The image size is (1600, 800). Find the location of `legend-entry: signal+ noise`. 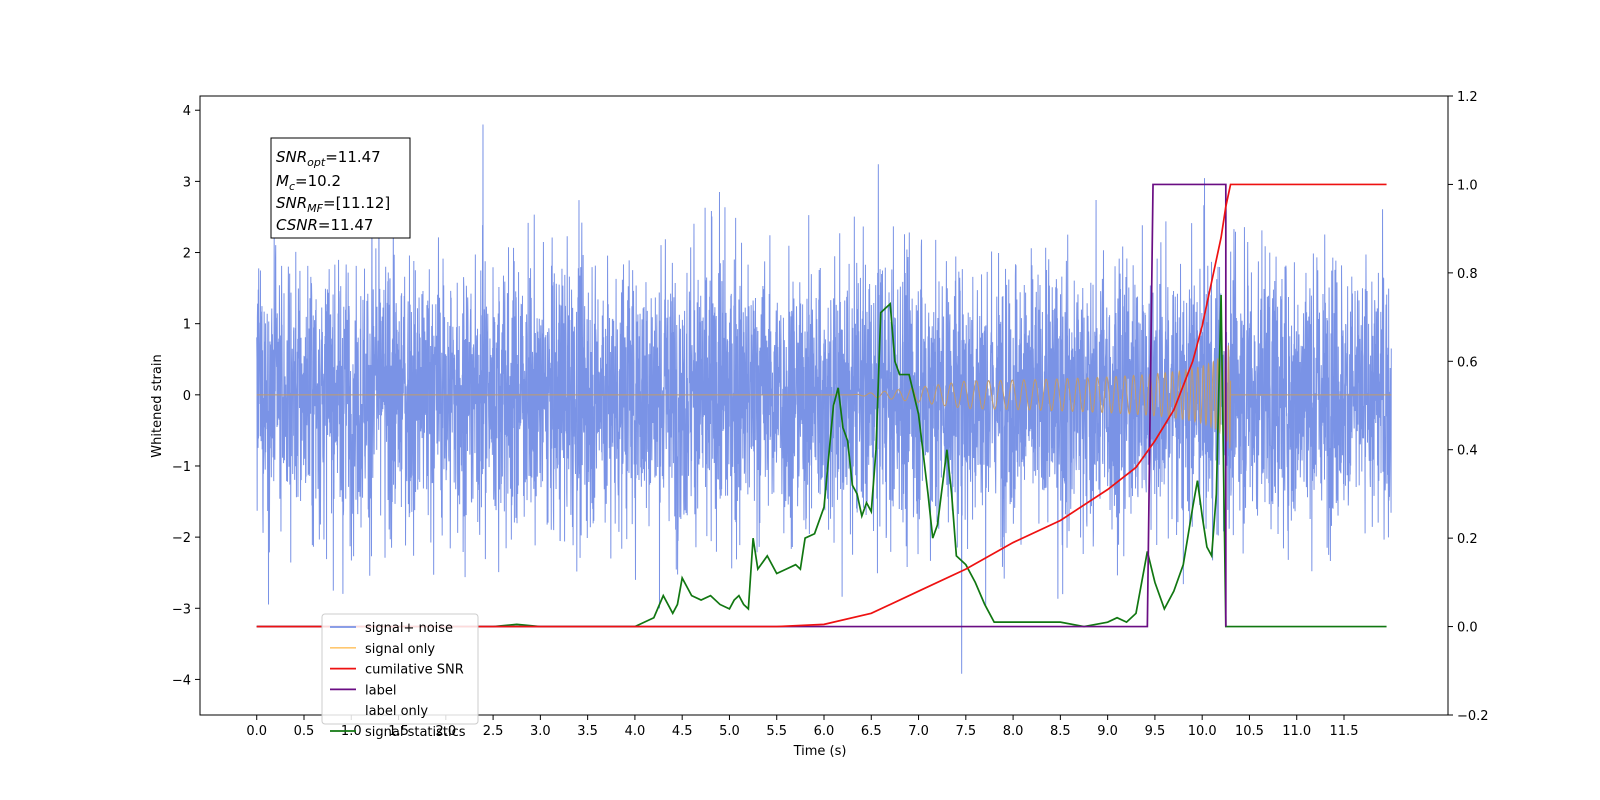

legend-entry: signal+ noise is located at coordinates (409, 628).